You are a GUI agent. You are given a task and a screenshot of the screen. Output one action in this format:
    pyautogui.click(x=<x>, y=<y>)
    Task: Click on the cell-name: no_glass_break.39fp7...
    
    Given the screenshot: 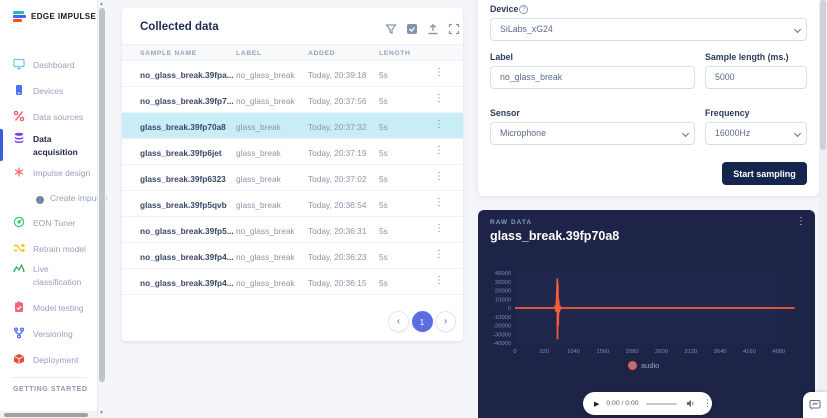 What is the action you would take?
    pyautogui.click(x=187, y=101)
    